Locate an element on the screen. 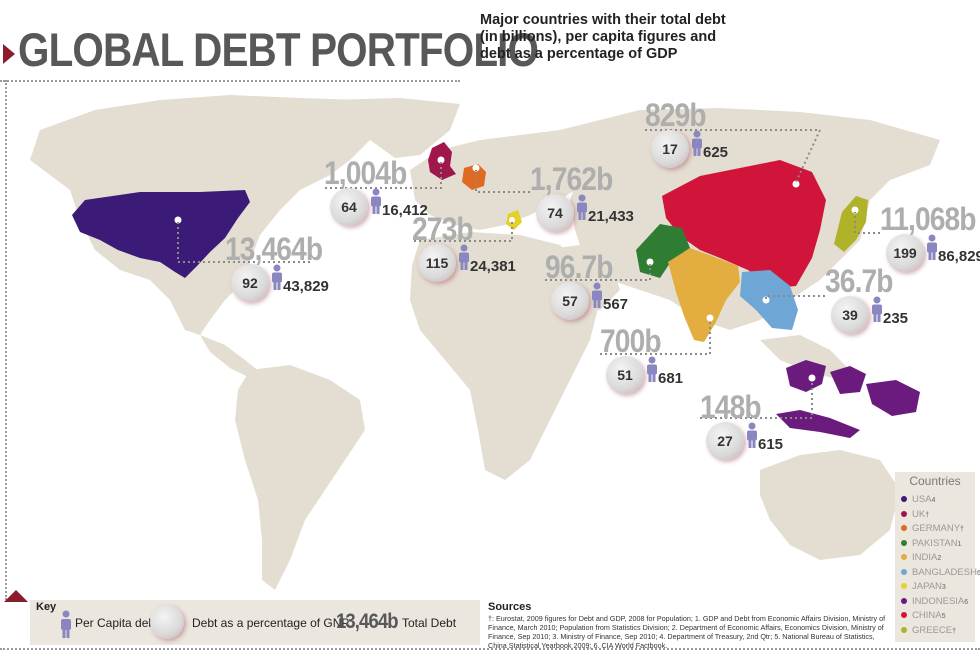 The image size is (980, 653). callout-china: 36.7b 39 235 is located at coordinates (885, 304).